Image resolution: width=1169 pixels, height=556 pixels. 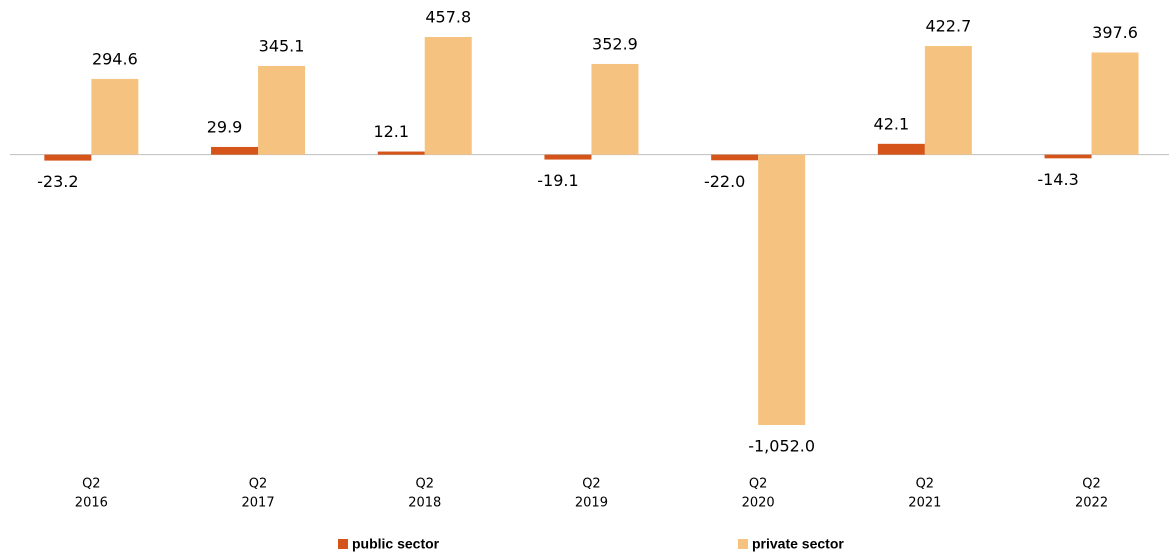 I want to click on x-tick-label: 2016, so click(x=91, y=503).